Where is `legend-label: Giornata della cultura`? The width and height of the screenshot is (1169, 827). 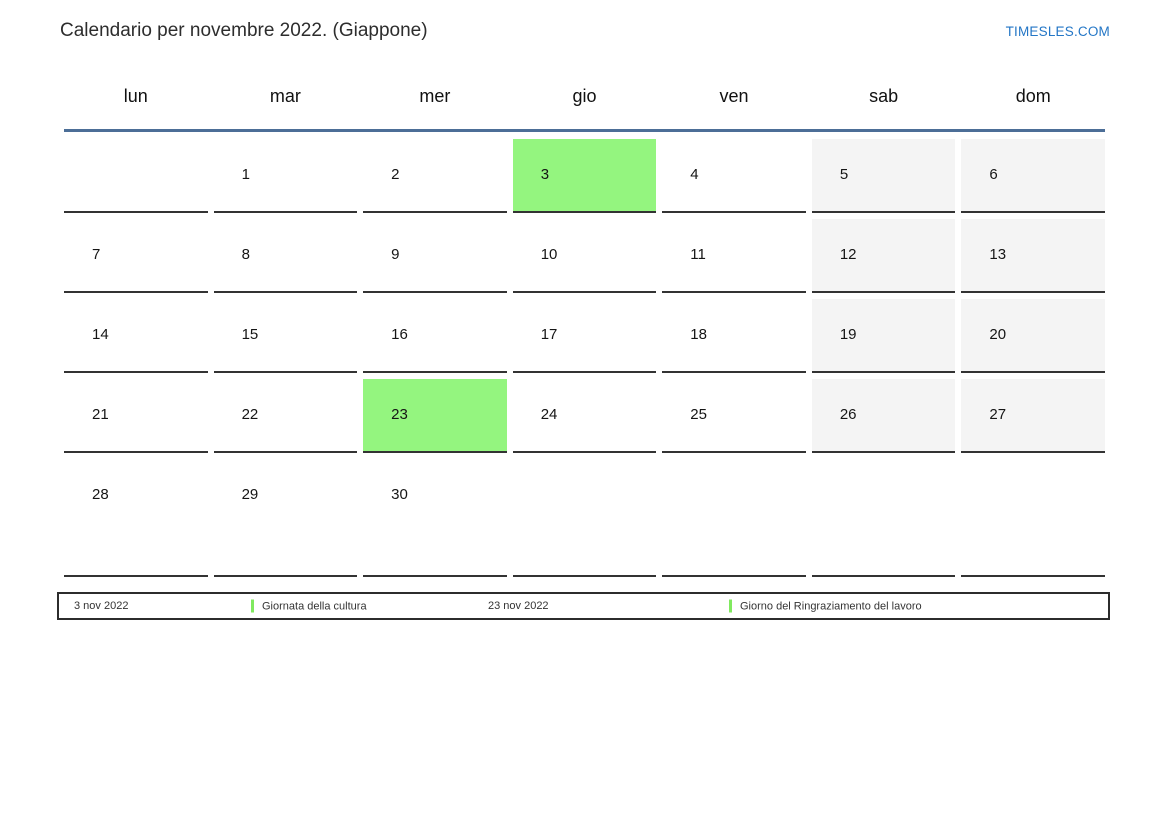
legend-label: Giornata della cultura is located at coordinates (314, 606).